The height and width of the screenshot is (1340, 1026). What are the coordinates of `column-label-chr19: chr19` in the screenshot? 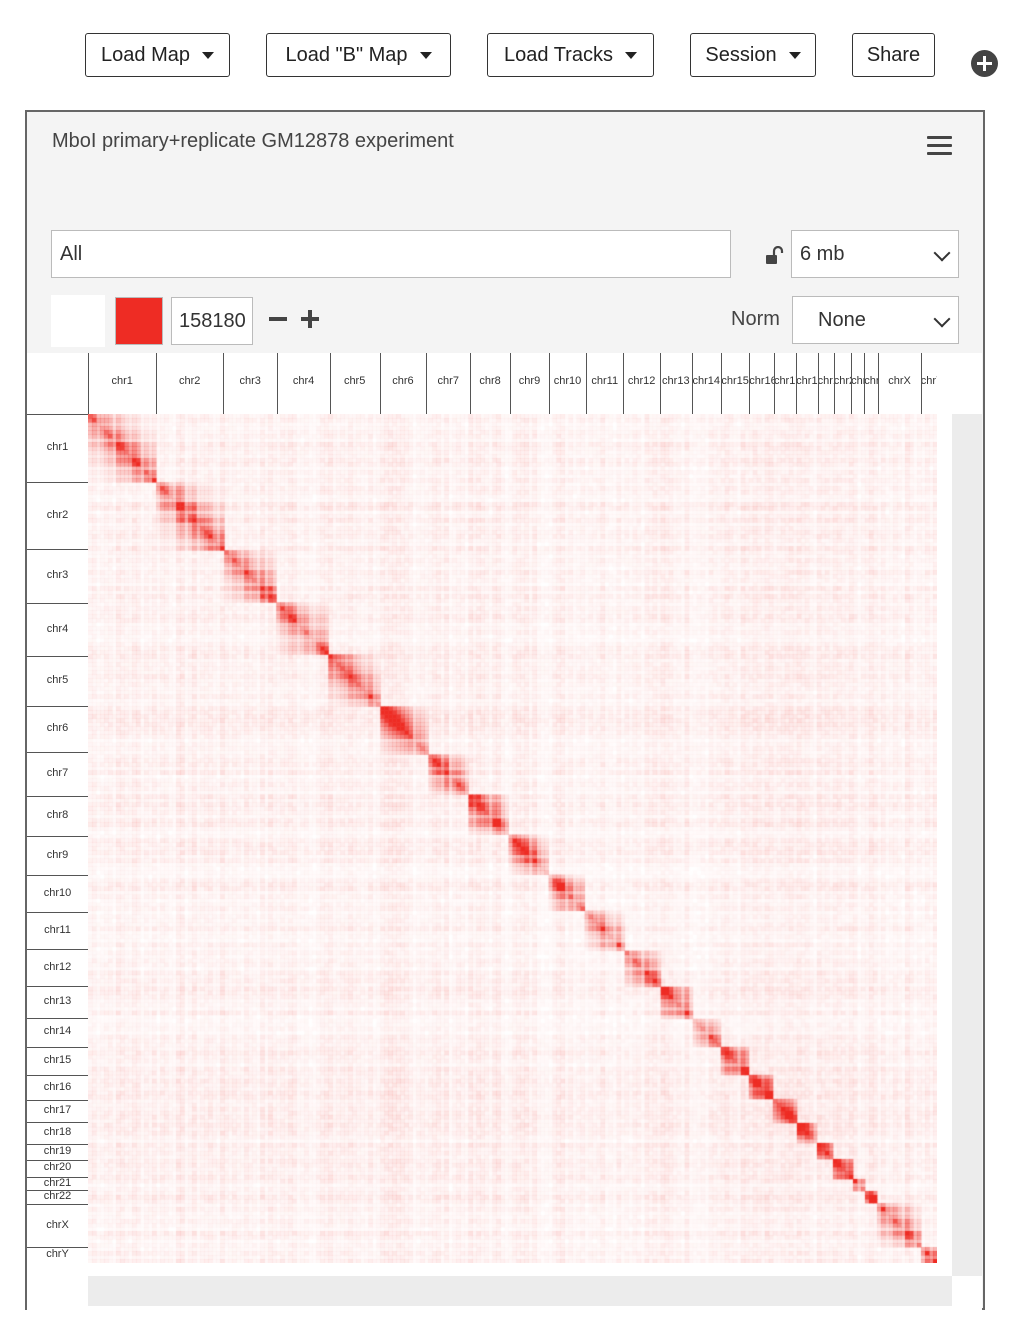 It's located at (825, 381).